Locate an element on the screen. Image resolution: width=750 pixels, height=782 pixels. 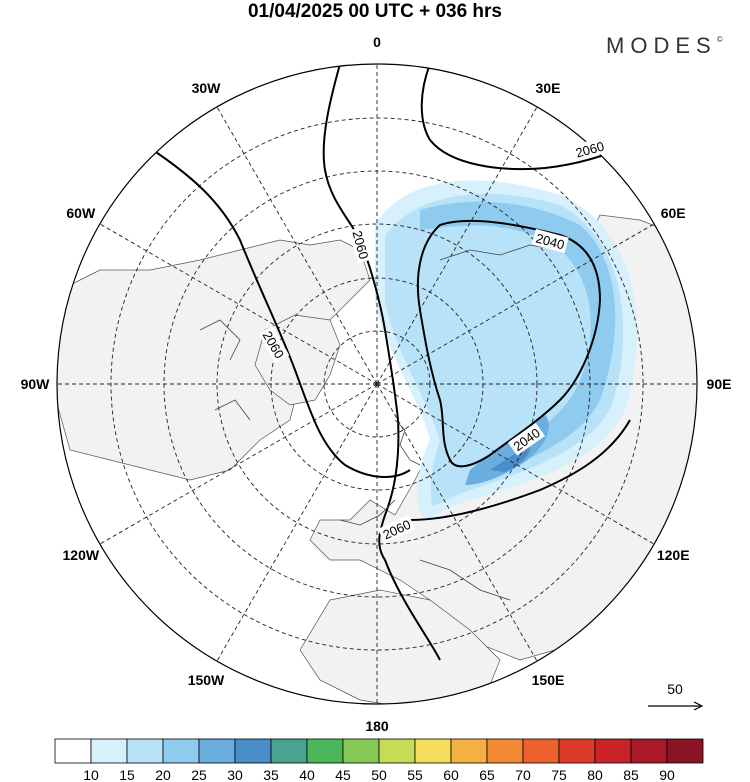
colorbar-label: 85 is located at coordinates (631, 774).